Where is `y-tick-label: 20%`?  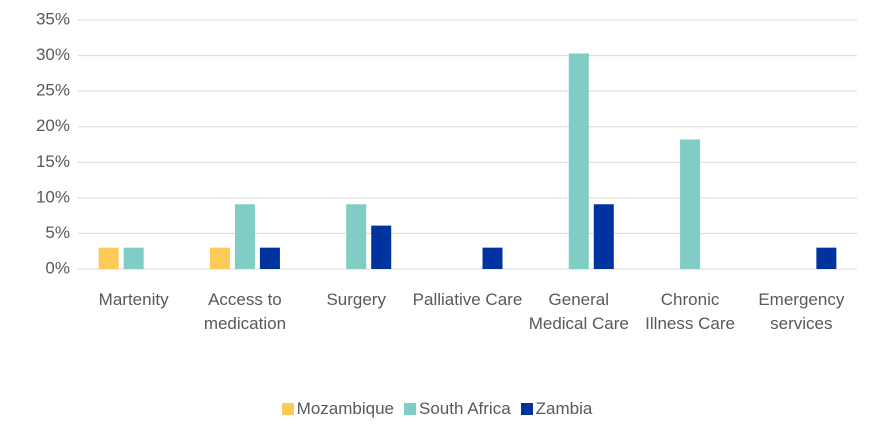 y-tick-label: 20% is located at coordinates (53, 125).